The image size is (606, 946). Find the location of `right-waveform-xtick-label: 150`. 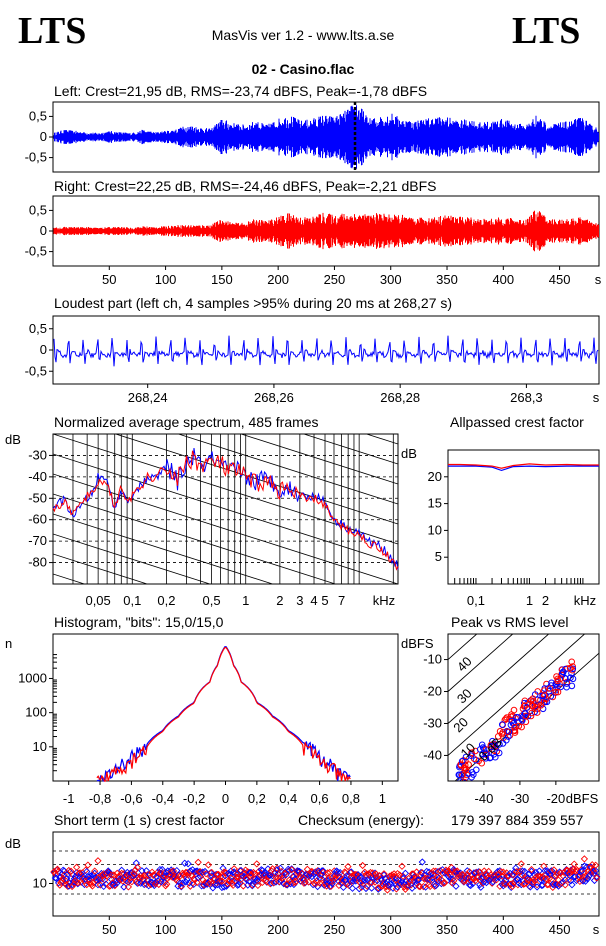

right-waveform-xtick-label: 150 is located at coordinates (222, 279).